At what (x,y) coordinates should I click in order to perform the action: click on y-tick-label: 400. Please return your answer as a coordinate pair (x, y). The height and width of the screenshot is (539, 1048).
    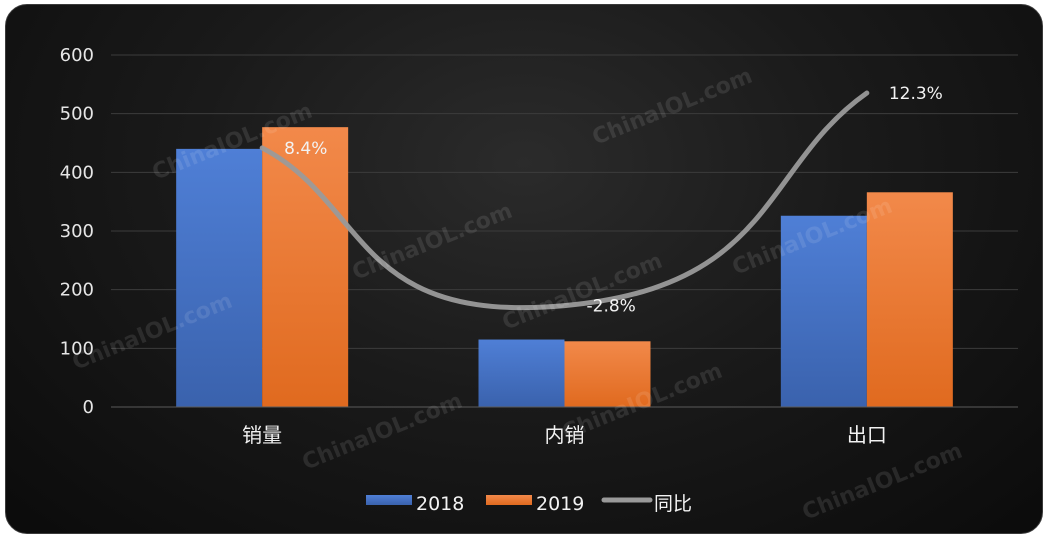
    Looking at the image, I should click on (77, 172).